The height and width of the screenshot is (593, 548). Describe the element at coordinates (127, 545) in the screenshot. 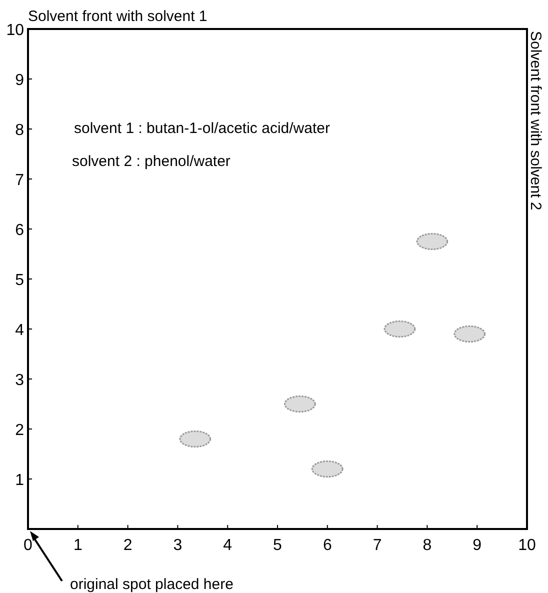

I see `x-tick-label: 2` at that location.